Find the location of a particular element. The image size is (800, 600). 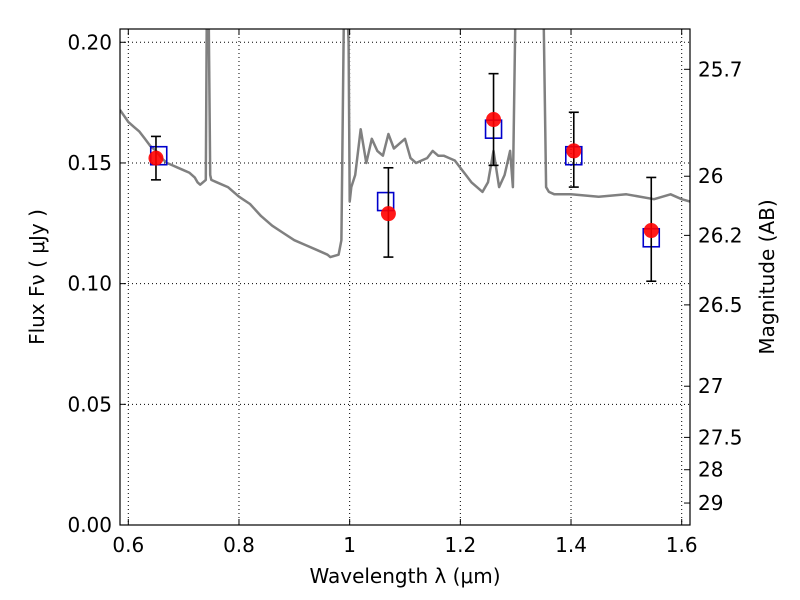

y-tick-label: 0.10 is located at coordinates (89, 284).